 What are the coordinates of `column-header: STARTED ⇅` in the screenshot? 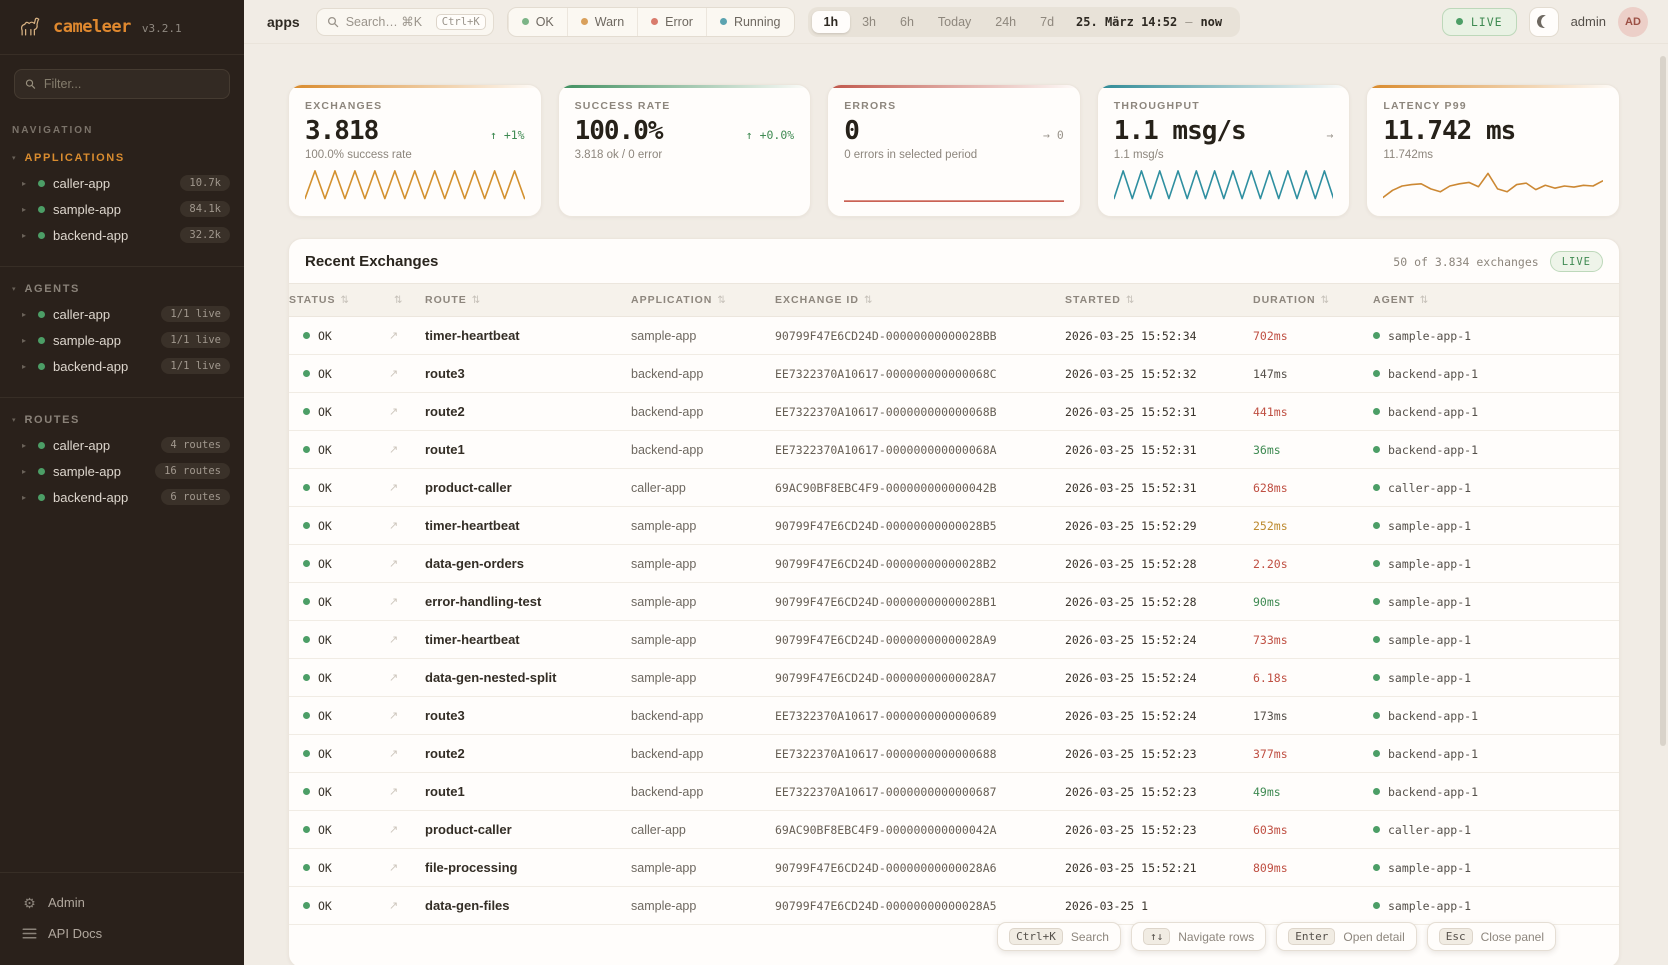 It's located at (1159, 300).